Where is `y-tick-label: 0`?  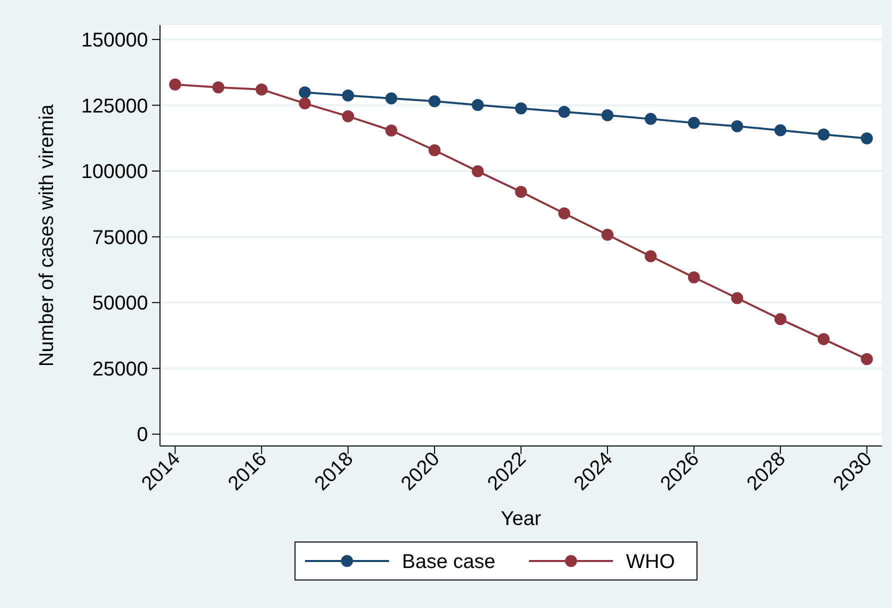 y-tick-label: 0 is located at coordinates (142, 435).